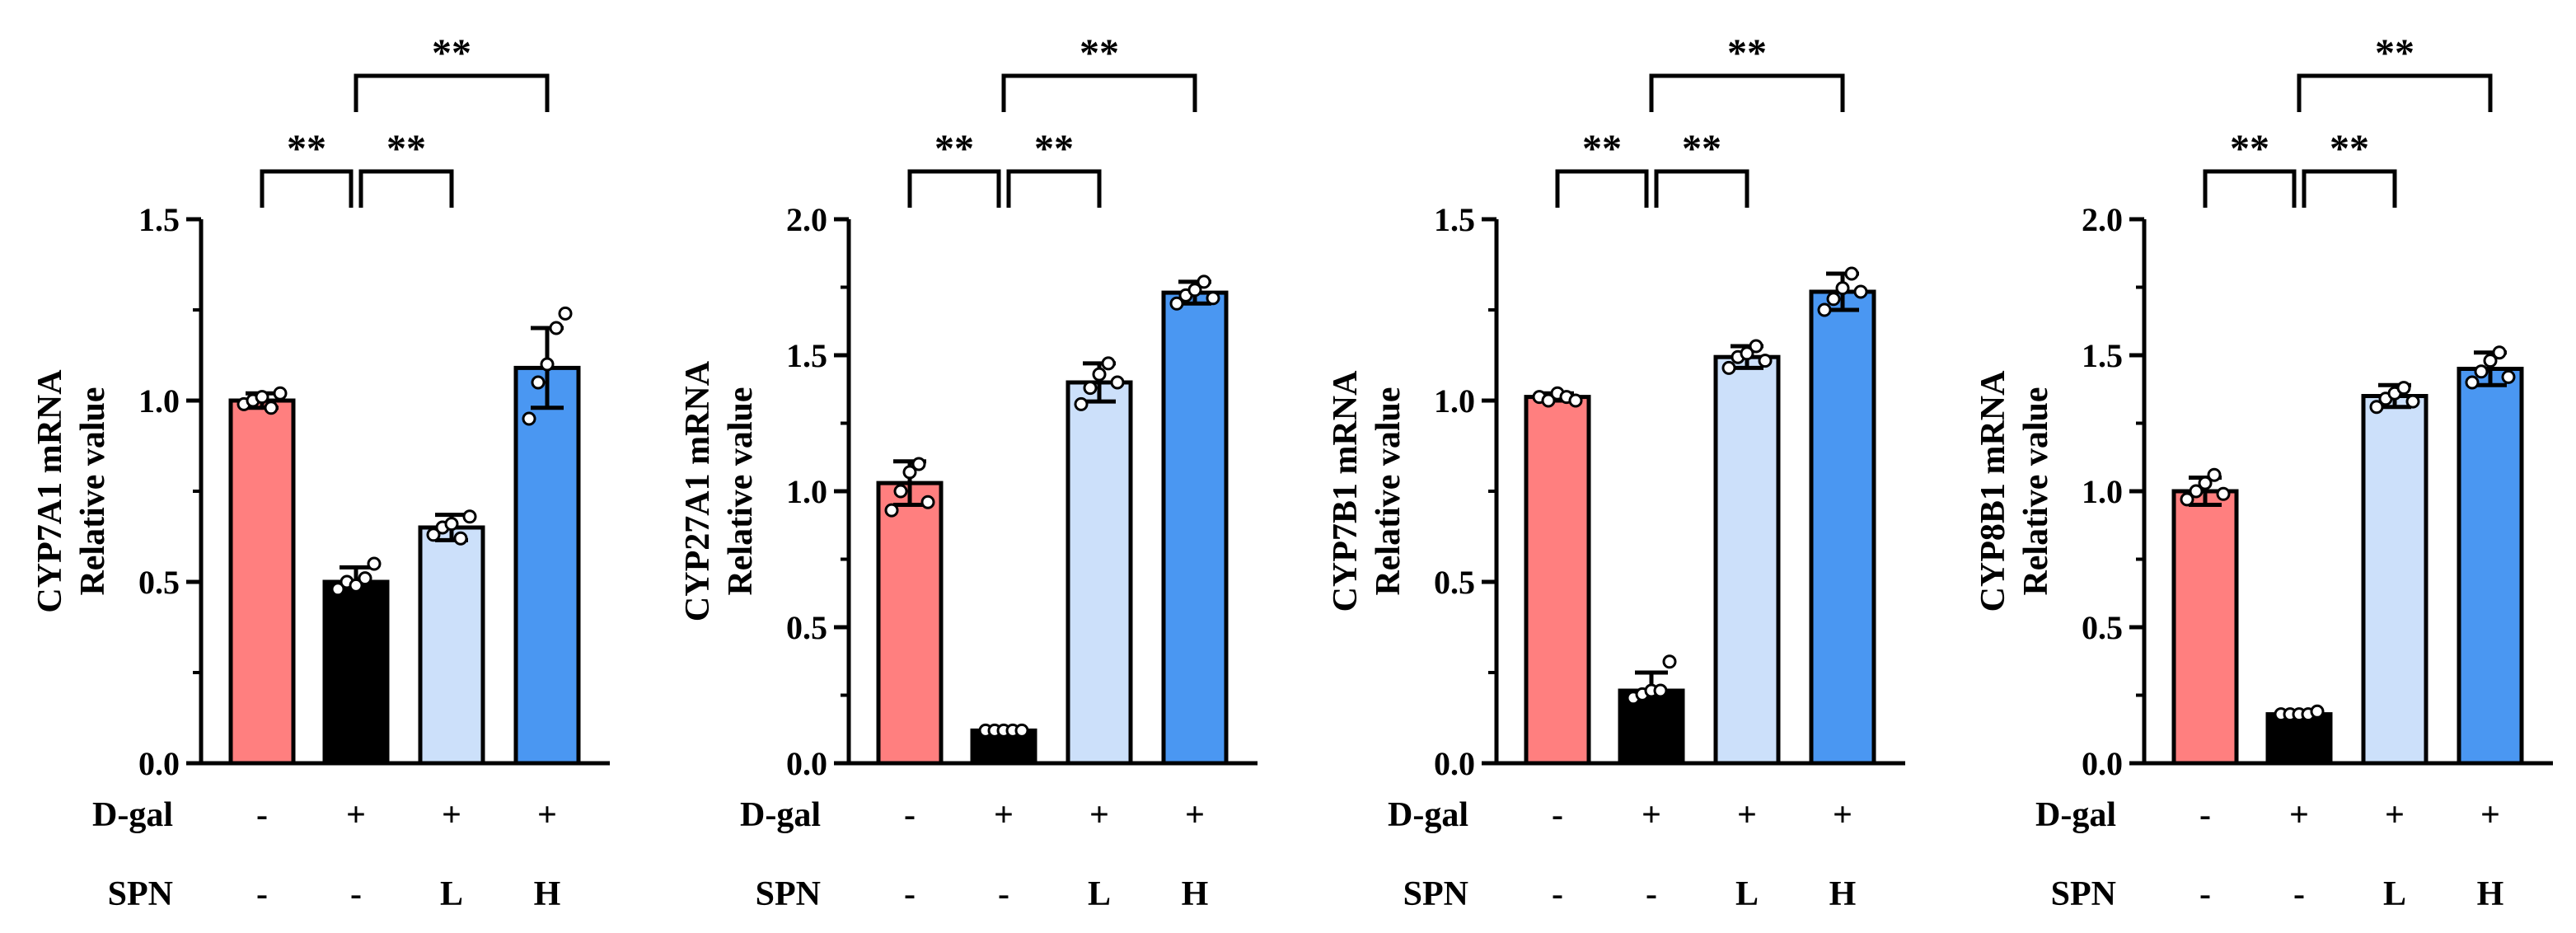 This screenshot has width=2576, height=933. What do you see at coordinates (2083, 894) in the screenshot?
I see `row-label-spn: SPN` at bounding box center [2083, 894].